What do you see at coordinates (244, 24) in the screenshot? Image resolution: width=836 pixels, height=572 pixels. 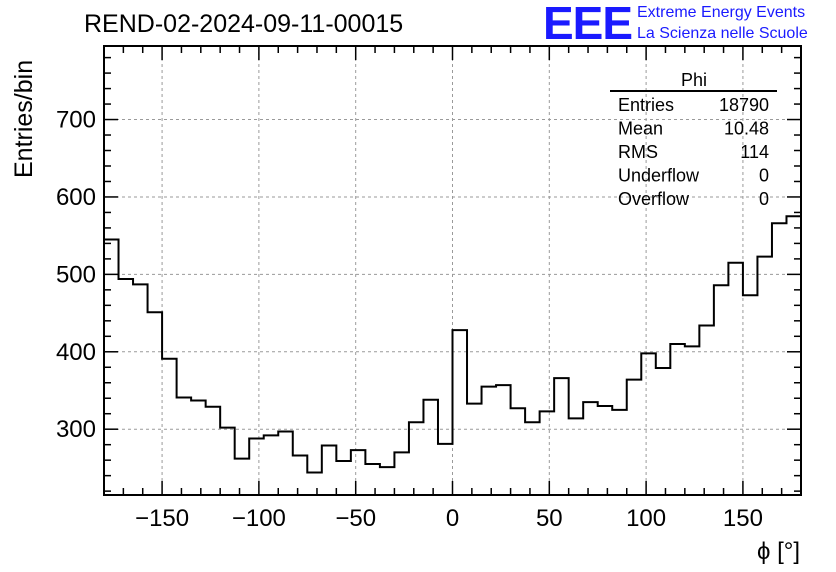 I see `histogram-title: REND-02-2024-09-11-00015` at bounding box center [244, 24].